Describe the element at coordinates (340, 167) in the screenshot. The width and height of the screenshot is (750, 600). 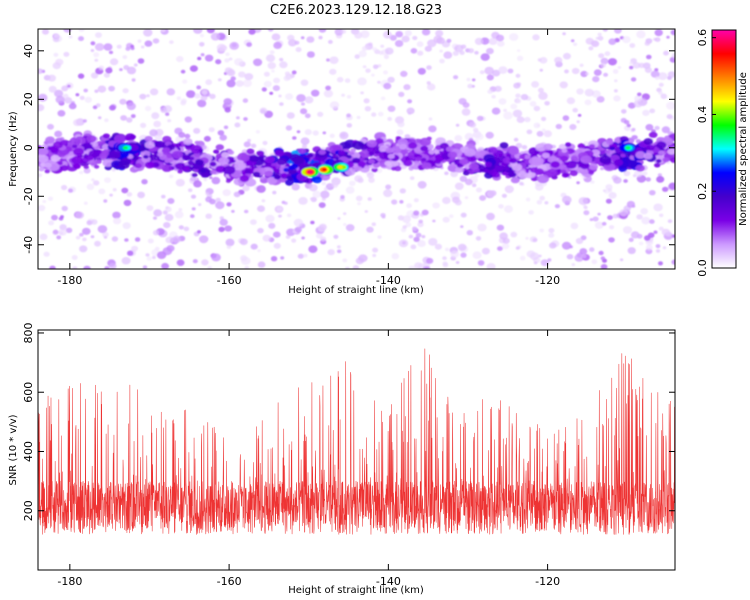
I see `heatmap-hotspot` at that location.